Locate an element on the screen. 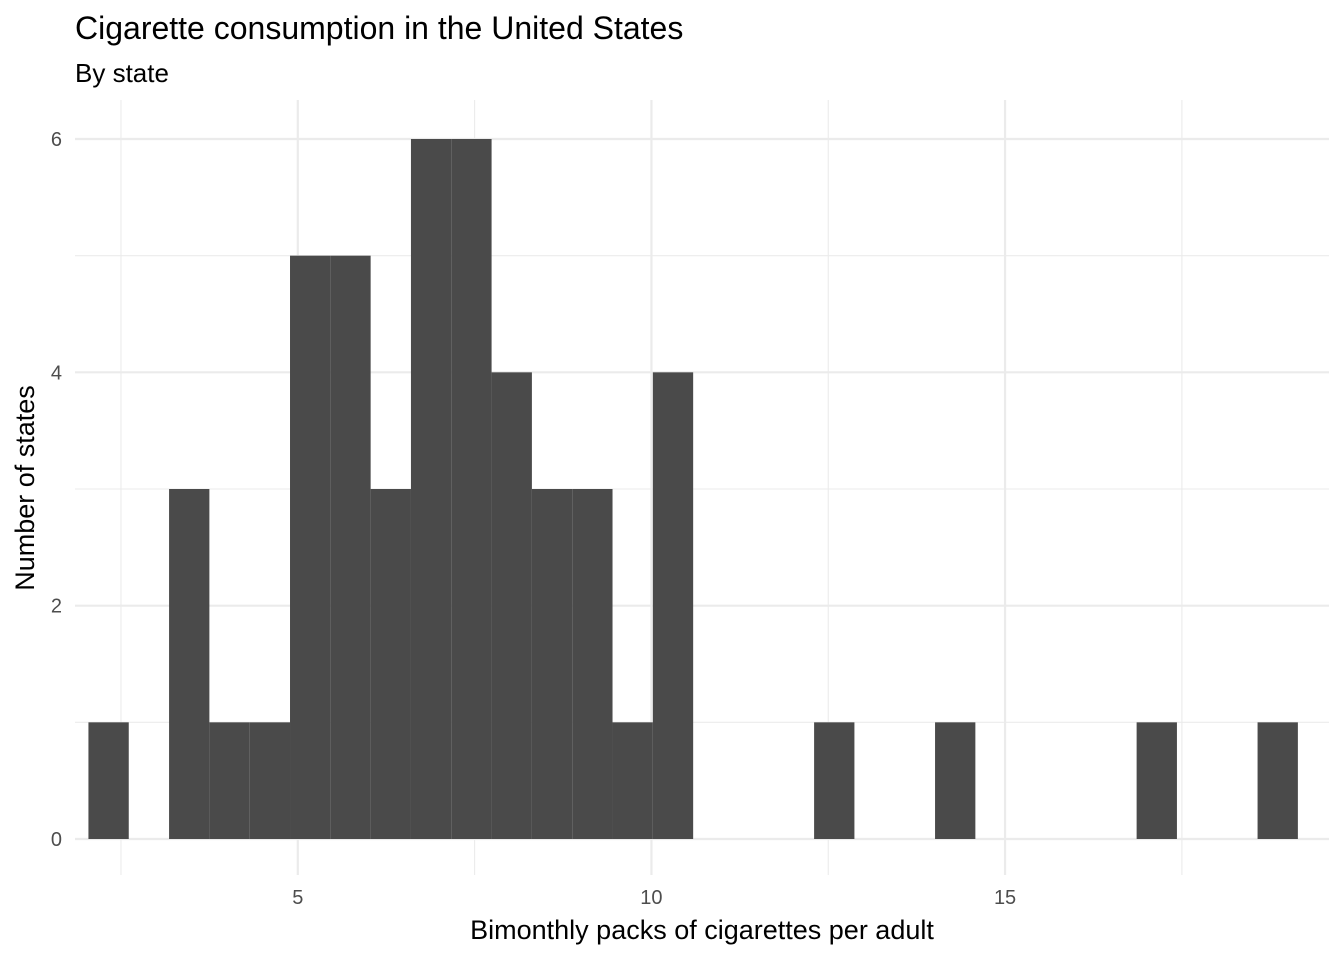  x-axis-ticks: 5 10 15 is located at coordinates (654, 898).